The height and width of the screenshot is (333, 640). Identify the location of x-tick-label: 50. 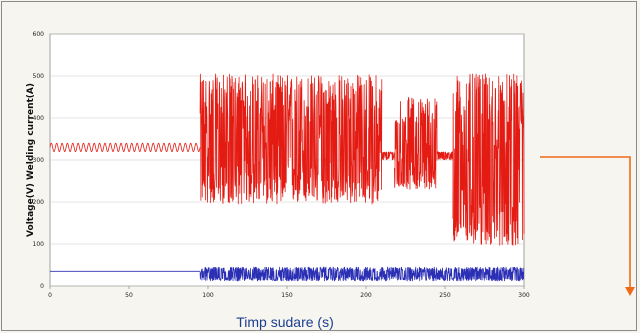
(129, 295).